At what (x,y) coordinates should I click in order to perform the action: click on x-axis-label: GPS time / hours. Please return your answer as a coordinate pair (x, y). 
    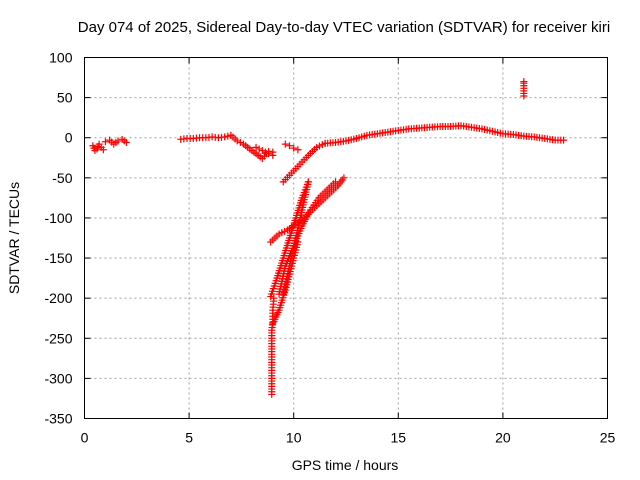
    Looking at the image, I should click on (345, 465).